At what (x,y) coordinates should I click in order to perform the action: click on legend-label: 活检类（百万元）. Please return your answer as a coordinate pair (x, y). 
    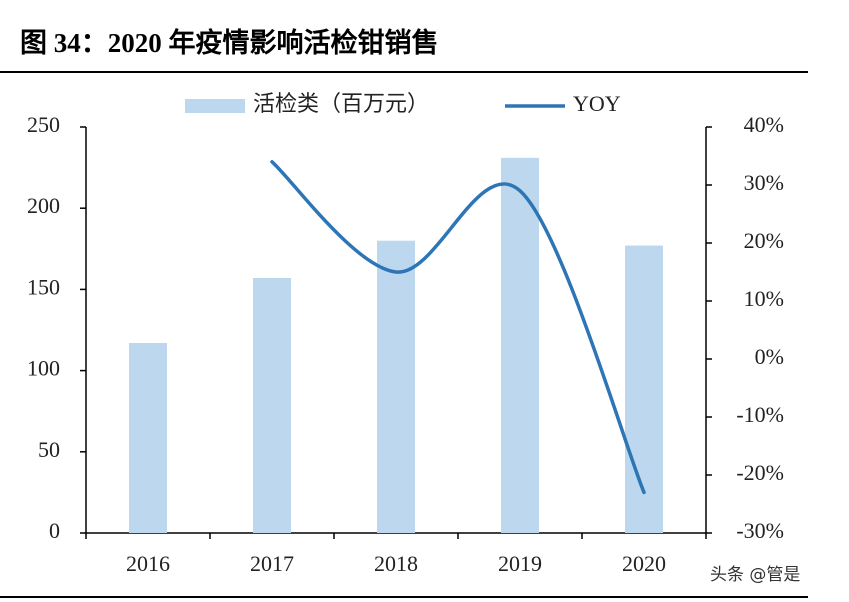
    Looking at the image, I should click on (341, 103).